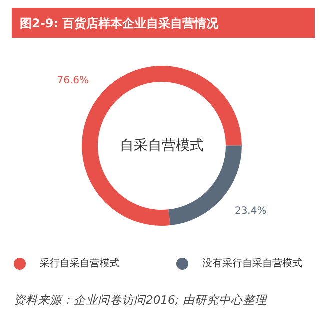 The width and height of the screenshot is (325, 329). What do you see at coordinates (252, 264) in the screenshot?
I see `legend-label: 没有采行自采自营模式` at bounding box center [252, 264].